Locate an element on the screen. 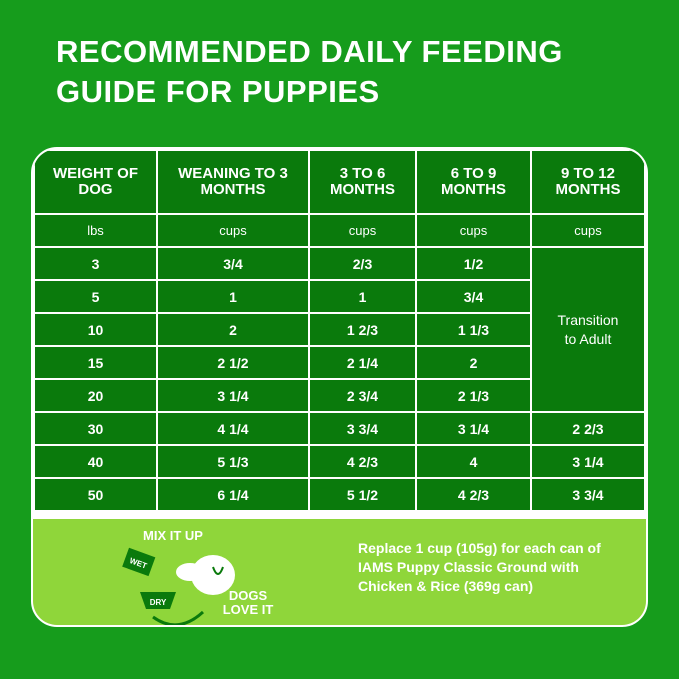 This screenshot has height=679, width=679. table-cell: 5 1/2 is located at coordinates (362, 494).